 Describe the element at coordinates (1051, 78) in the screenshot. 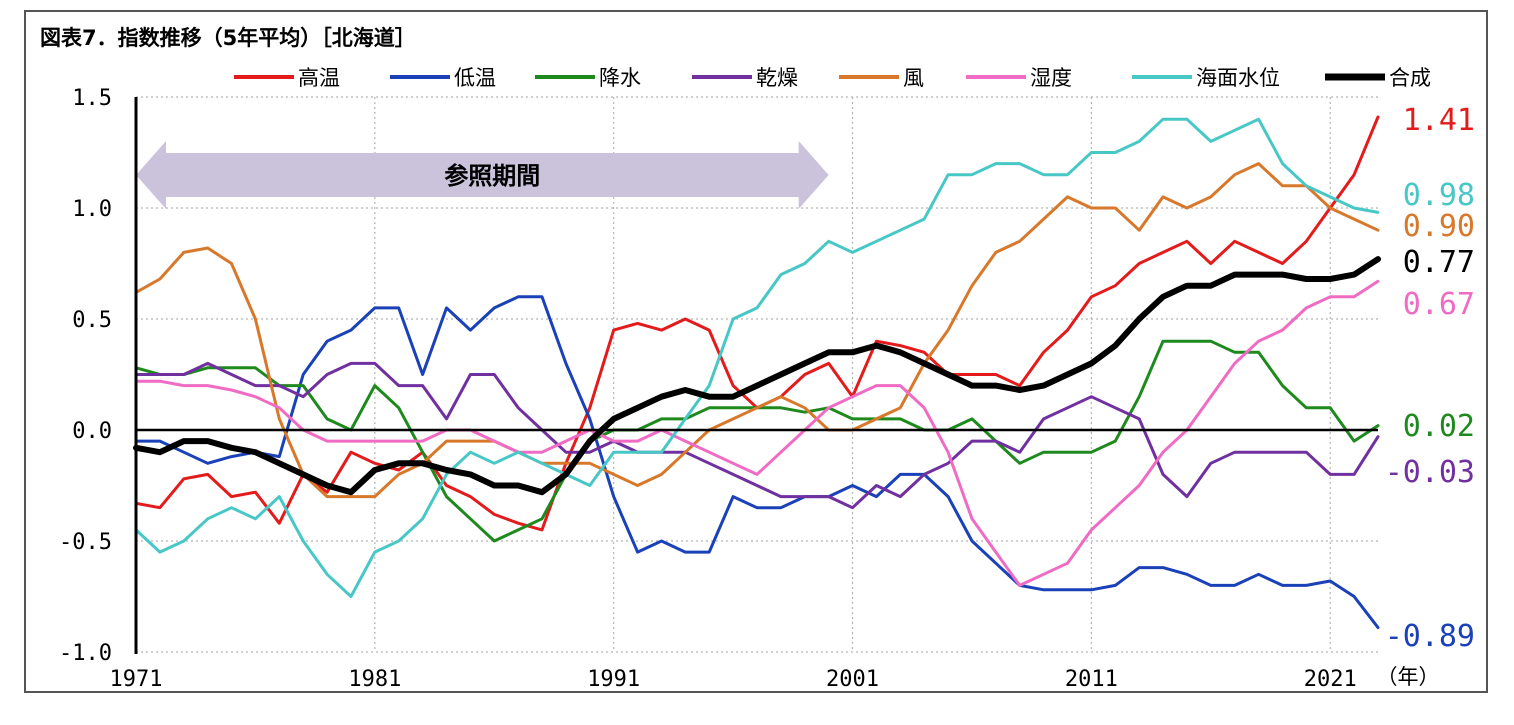

I see `legend-label-5: 湿度` at that location.